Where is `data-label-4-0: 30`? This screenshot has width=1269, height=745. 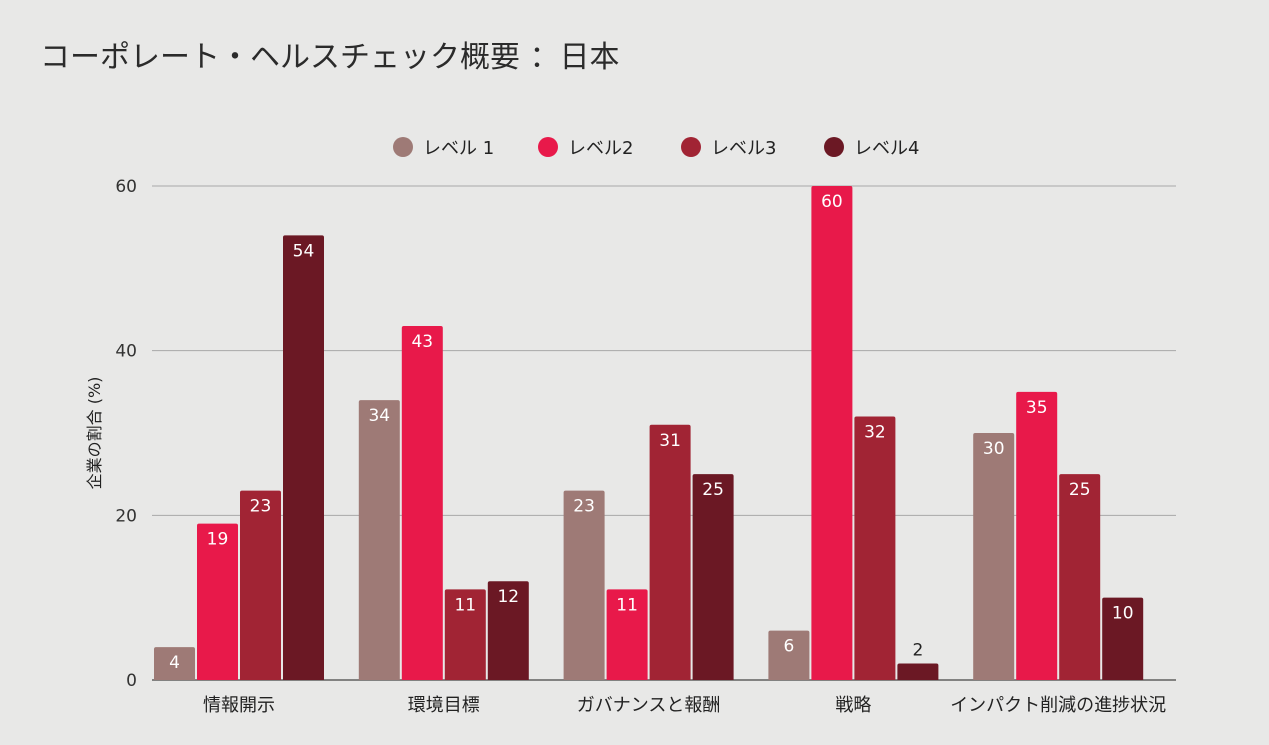 data-label-4-0: 30 is located at coordinates (994, 449).